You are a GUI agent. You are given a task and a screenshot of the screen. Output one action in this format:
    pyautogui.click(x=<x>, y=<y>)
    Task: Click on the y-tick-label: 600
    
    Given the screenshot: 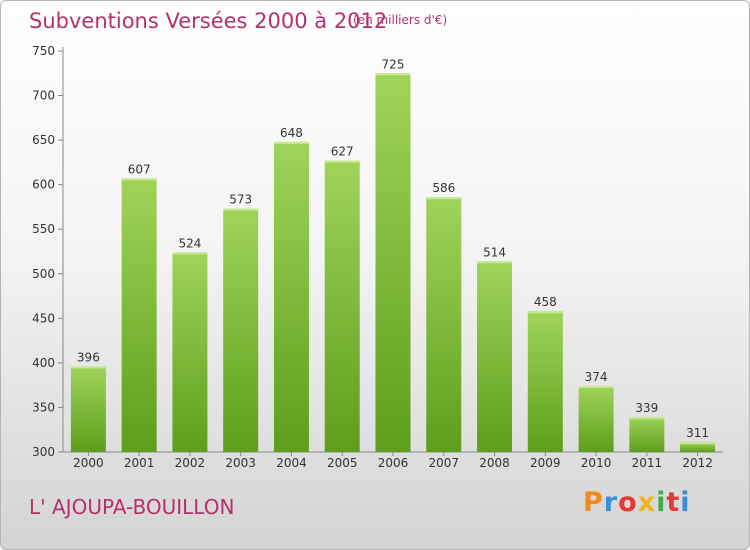 What is the action you would take?
    pyautogui.click(x=43, y=185)
    